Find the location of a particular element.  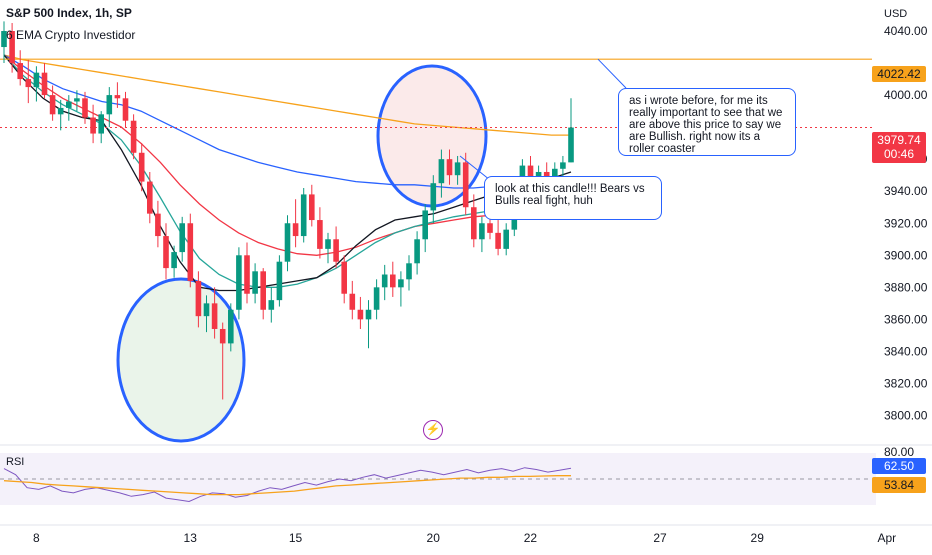

rsi-ma-tag: 53.84 is located at coordinates (899, 485).